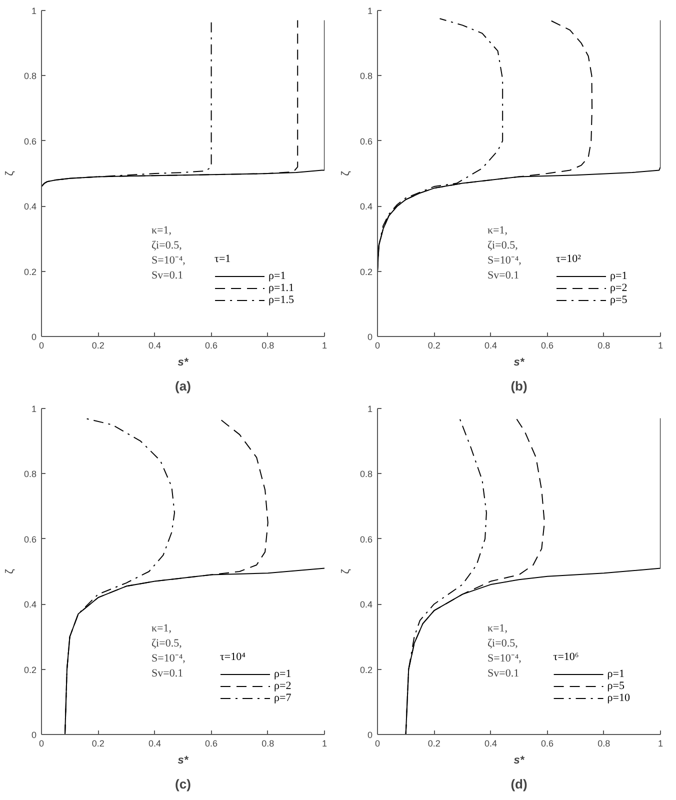 Image resolution: width=676 pixels, height=800 pixels. I want to click on legend-label: ρ=10, so click(618, 698).